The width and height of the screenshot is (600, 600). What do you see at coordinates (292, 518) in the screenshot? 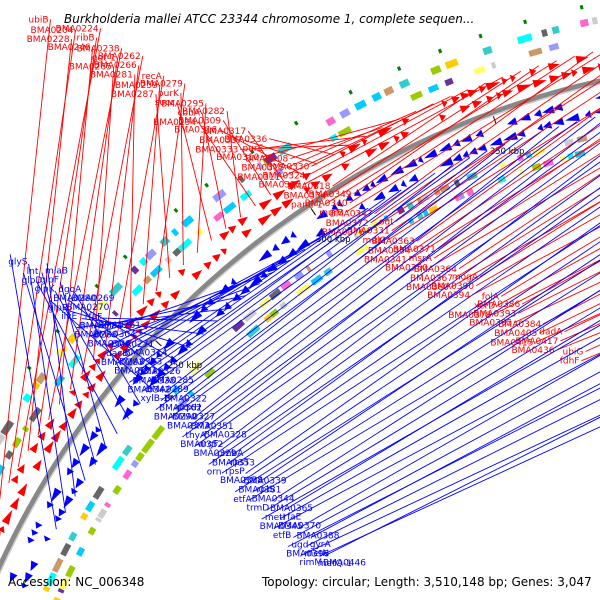
I see `reverse-gene-label: rfaE` at bounding box center [292, 518].